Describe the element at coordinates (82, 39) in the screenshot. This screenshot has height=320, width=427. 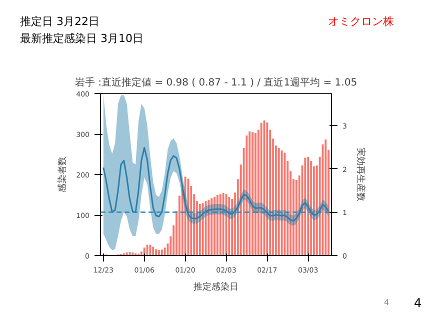
I see `text: 最新推定感染日 3月10日` at that location.